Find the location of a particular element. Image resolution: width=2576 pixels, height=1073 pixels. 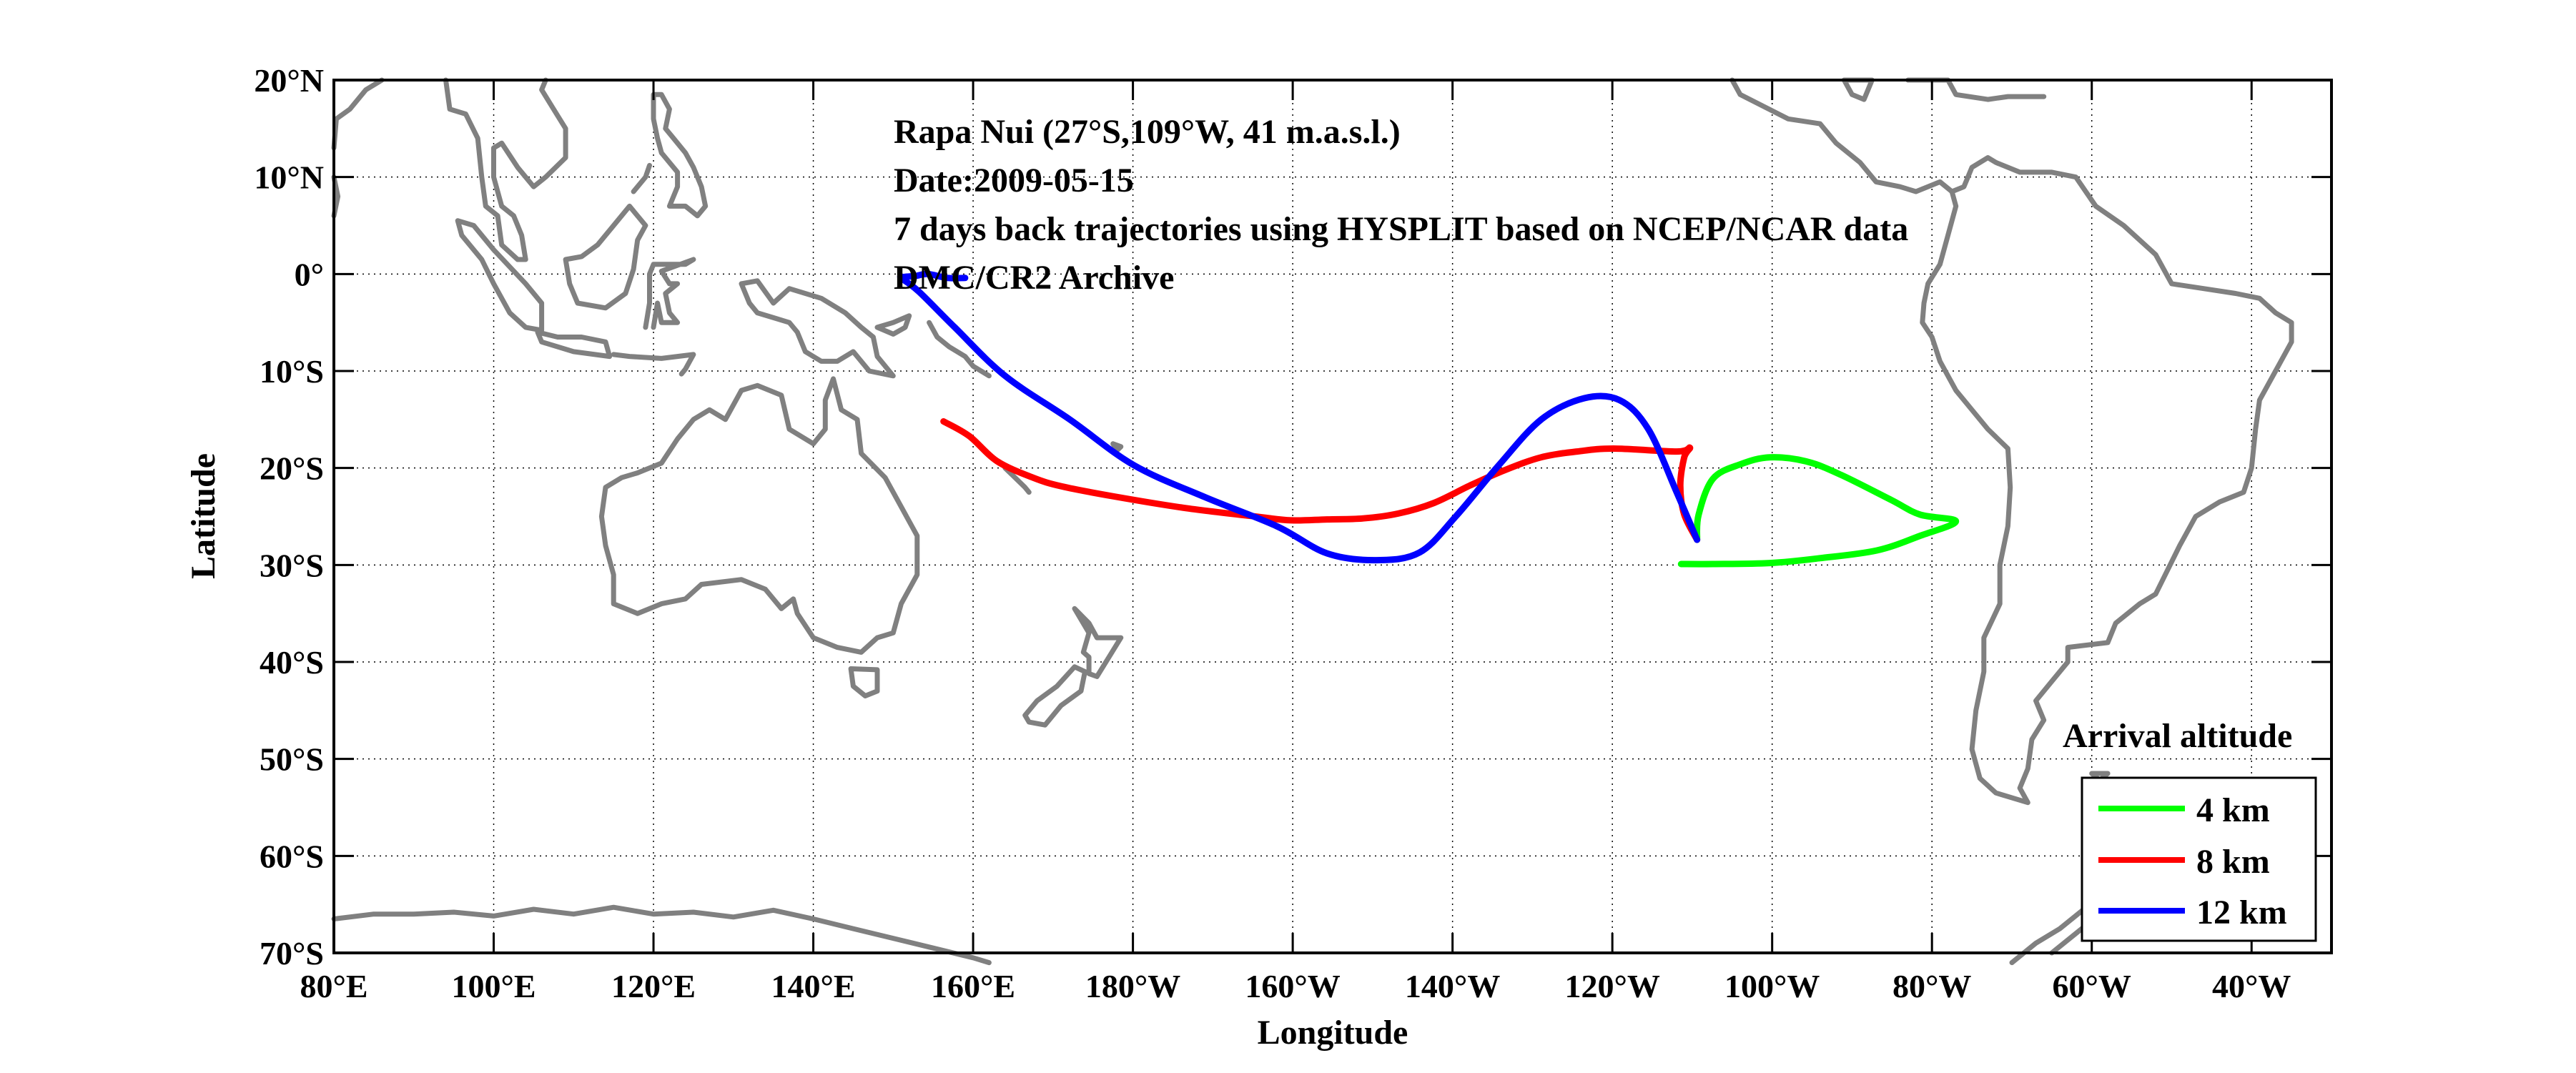

y-tick-labels: 20°N 10°N 0° 10°S 20°S 30°S 40°S 50°S 60°S 70°S is located at coordinates (289, 516).